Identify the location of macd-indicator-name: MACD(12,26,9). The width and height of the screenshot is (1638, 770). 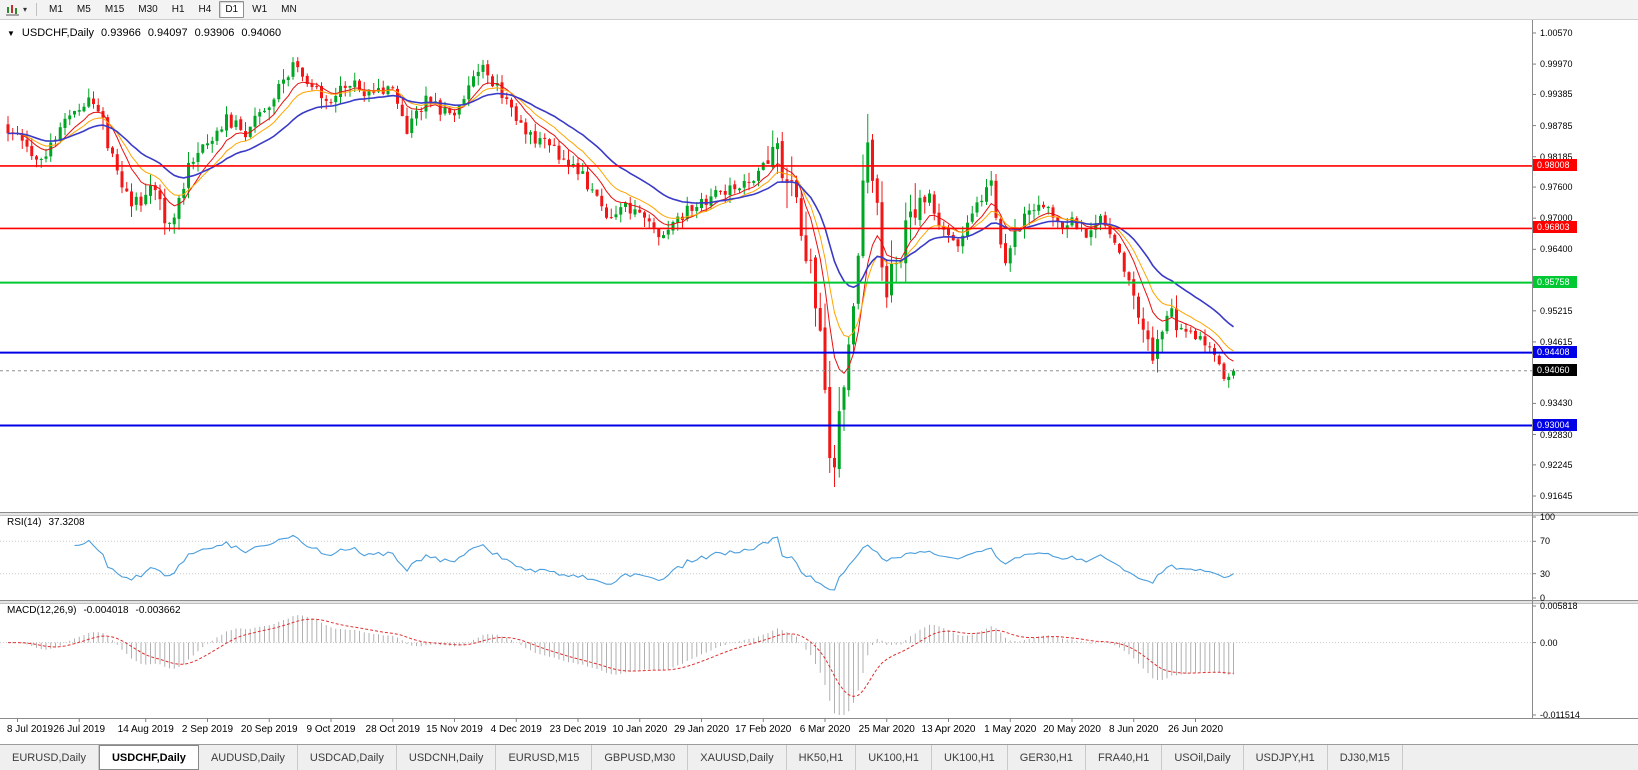
(42, 610).